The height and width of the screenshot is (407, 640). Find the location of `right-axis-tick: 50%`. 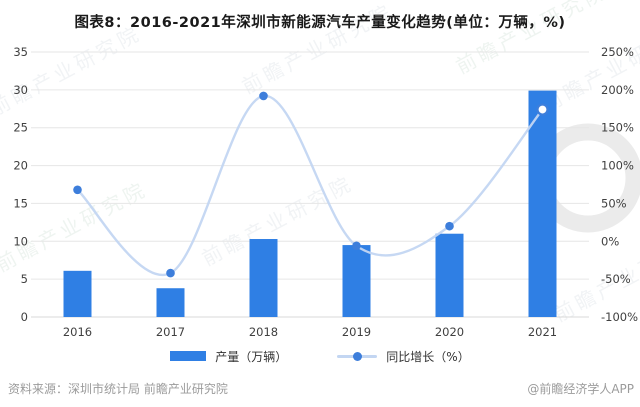

right-axis-tick: 50% is located at coordinates (614, 203).